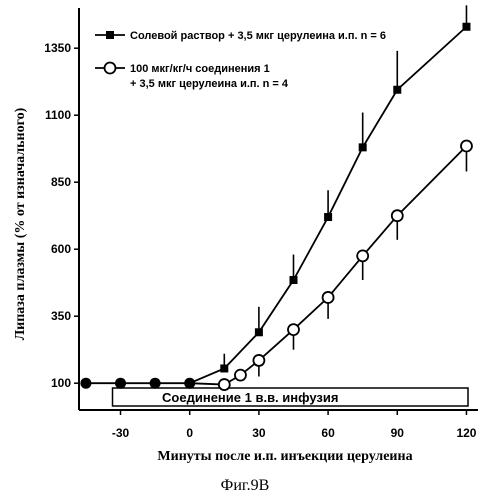 The width and height of the screenshot is (490, 500). What do you see at coordinates (200, 69) in the screenshot?
I see `legend-label-2-line-1: 100 мкг/кг/ч соединения 1` at bounding box center [200, 69].